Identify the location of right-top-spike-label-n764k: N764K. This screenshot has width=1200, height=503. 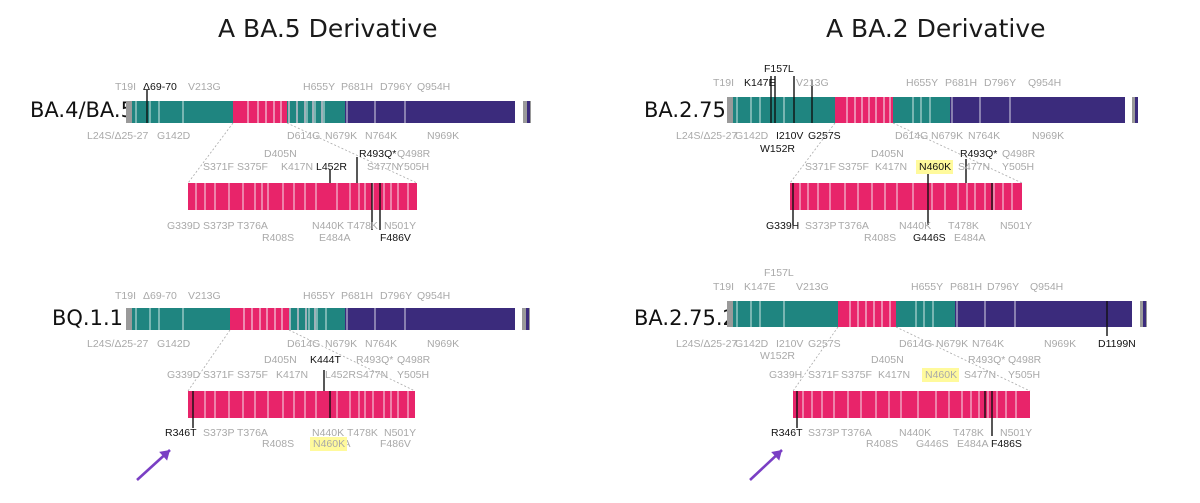
(984, 136).